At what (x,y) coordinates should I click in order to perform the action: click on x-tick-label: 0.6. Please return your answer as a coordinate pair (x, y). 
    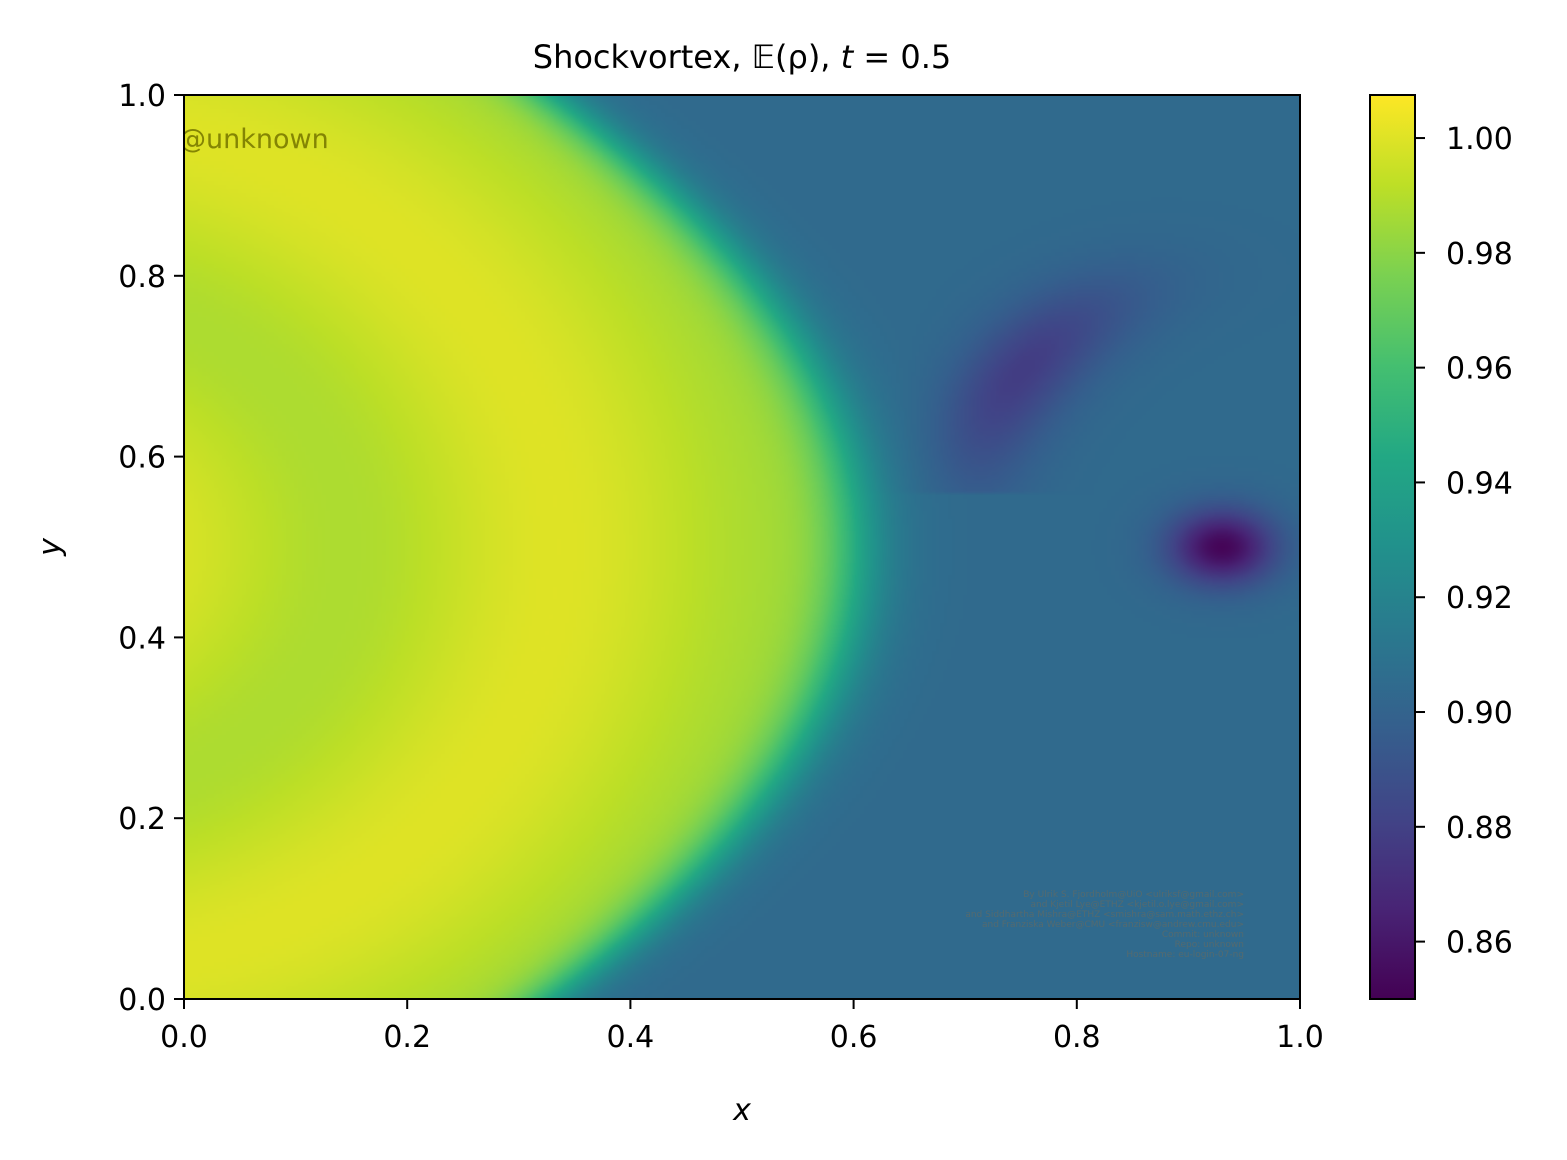
    Looking at the image, I should click on (854, 1037).